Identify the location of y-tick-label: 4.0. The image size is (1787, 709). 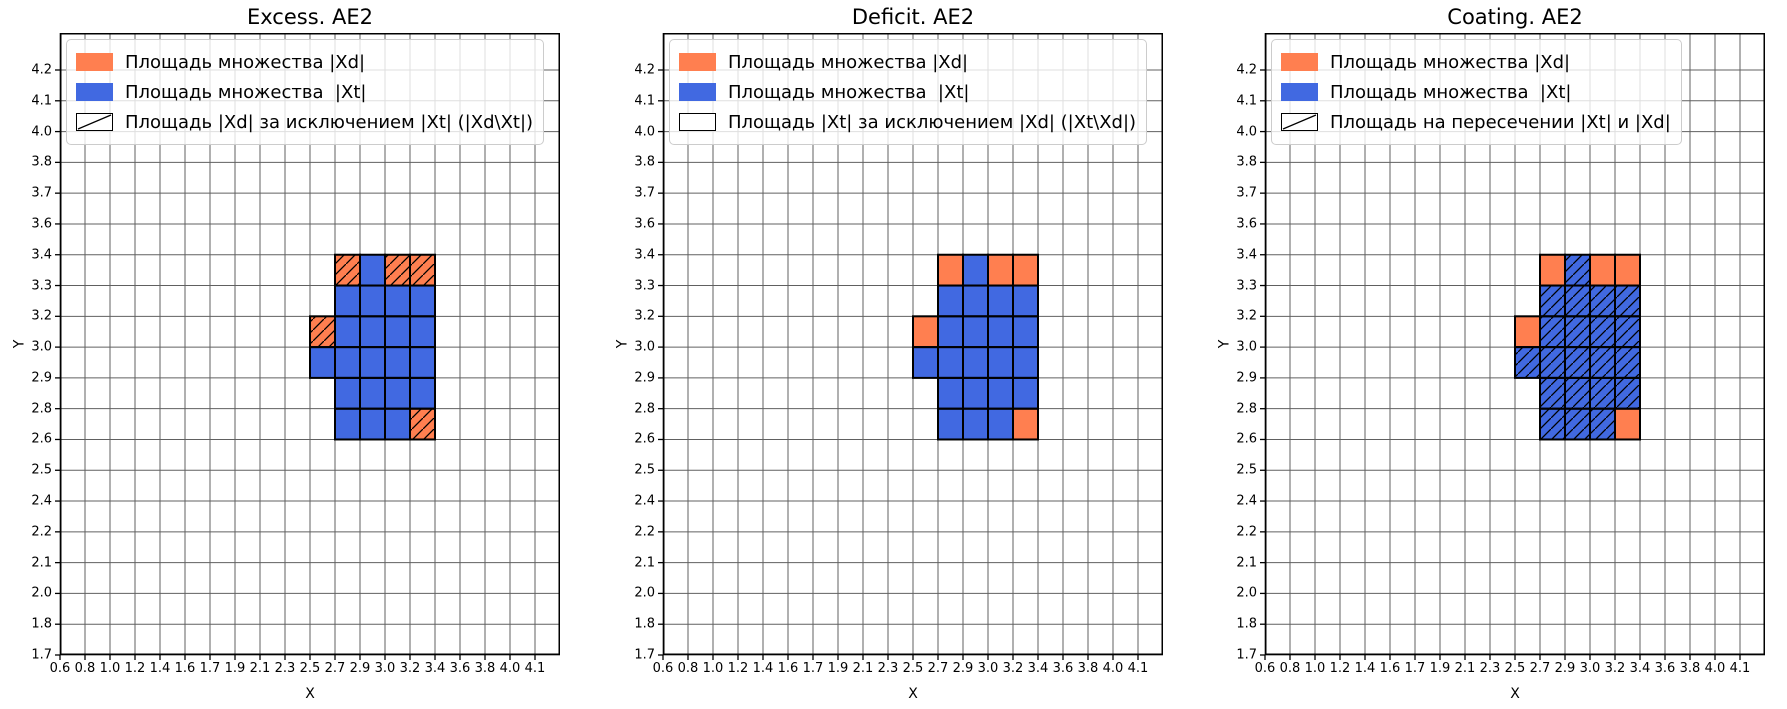
(644, 132).